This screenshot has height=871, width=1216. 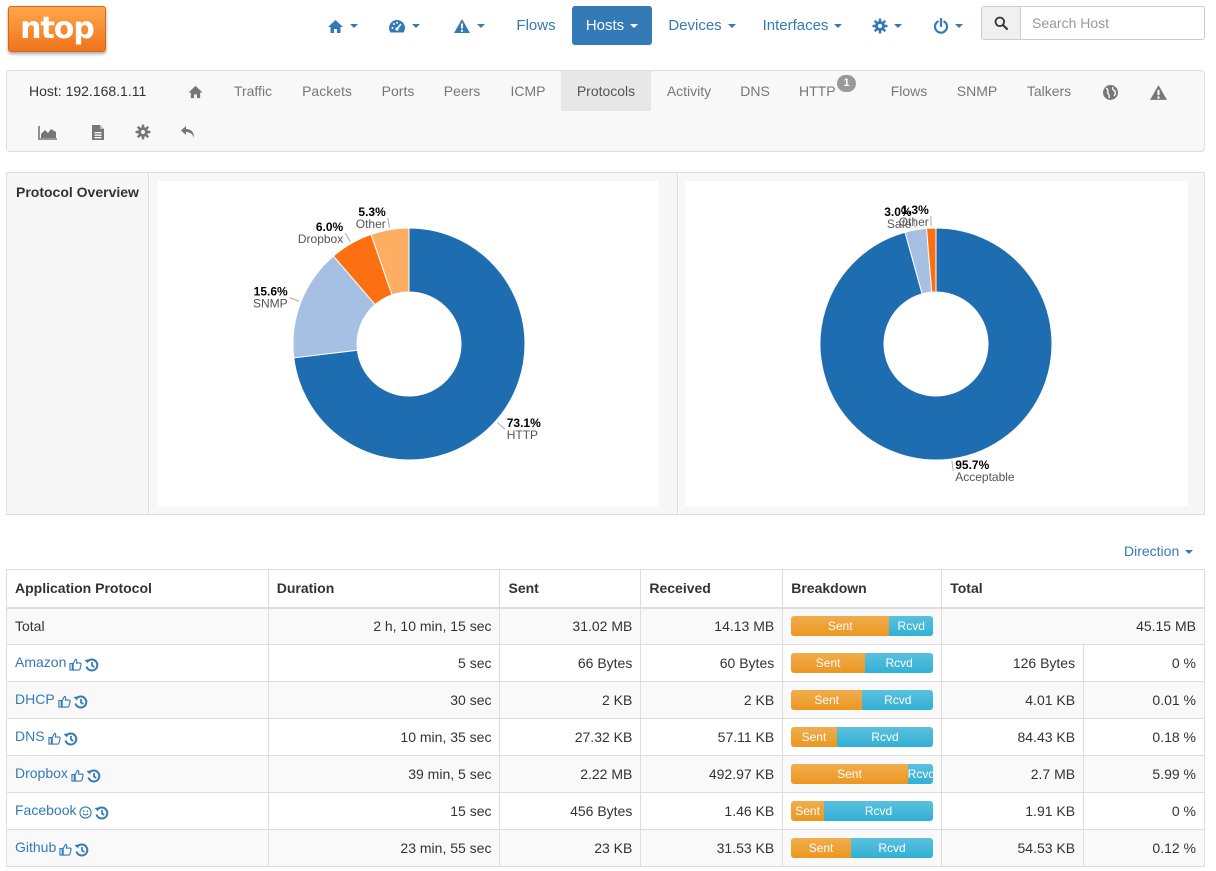 What do you see at coordinates (712, 589) in the screenshot?
I see `col-received: Received` at bounding box center [712, 589].